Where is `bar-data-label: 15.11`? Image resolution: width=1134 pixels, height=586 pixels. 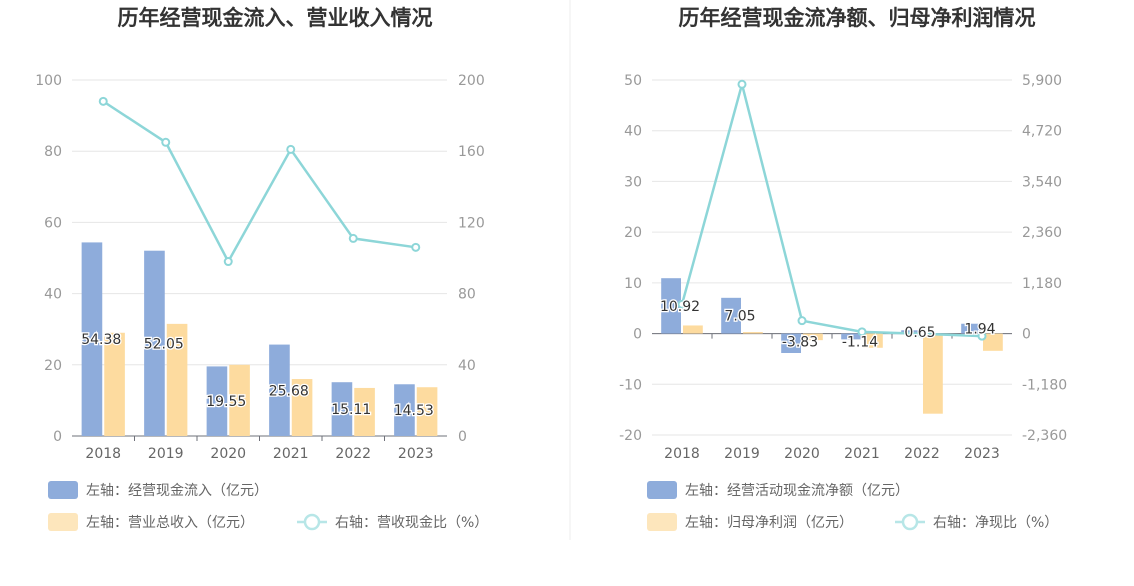 bar-data-label: 15.11 is located at coordinates (351, 410).